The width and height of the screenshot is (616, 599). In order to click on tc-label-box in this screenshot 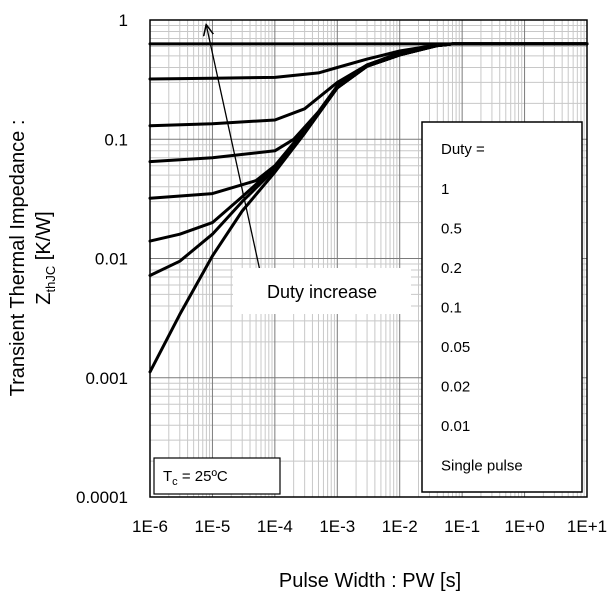, I will do `click(217, 476)`.